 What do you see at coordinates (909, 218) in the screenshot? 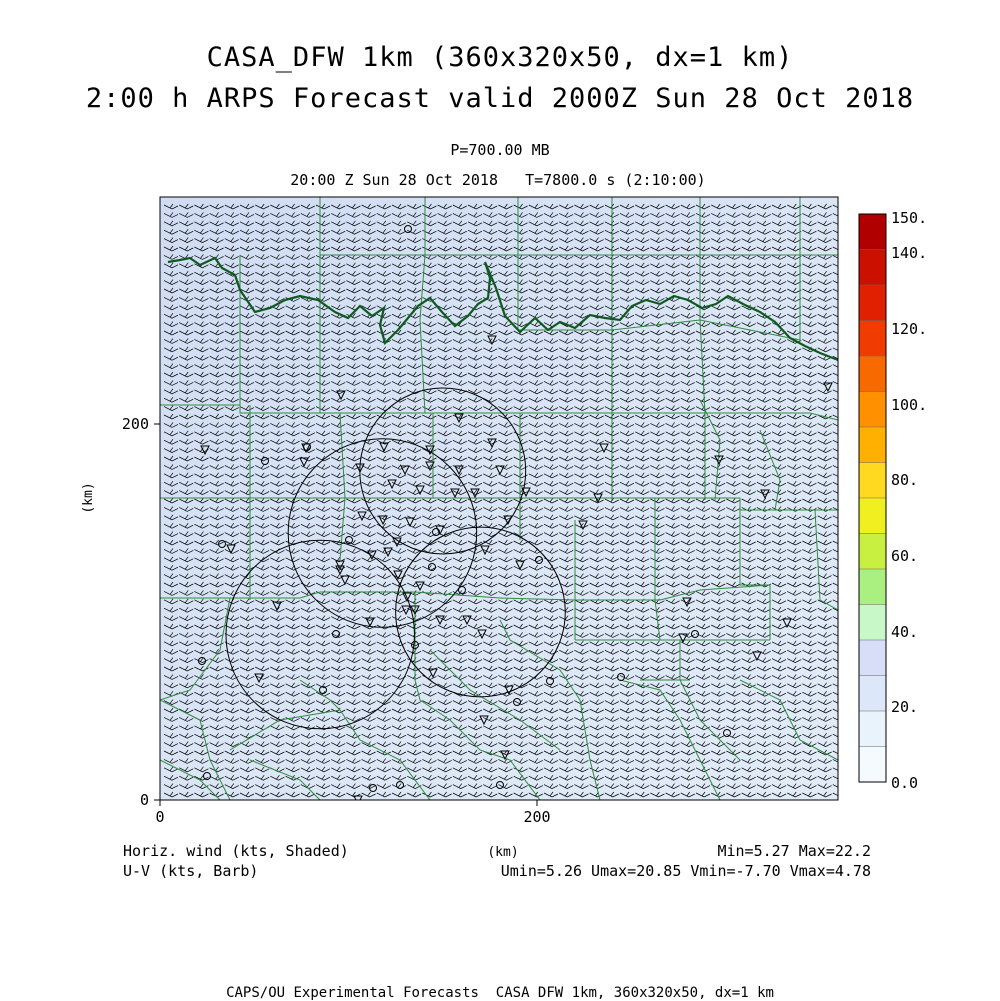
I see `colorbar-label-150: 150.` at bounding box center [909, 218].